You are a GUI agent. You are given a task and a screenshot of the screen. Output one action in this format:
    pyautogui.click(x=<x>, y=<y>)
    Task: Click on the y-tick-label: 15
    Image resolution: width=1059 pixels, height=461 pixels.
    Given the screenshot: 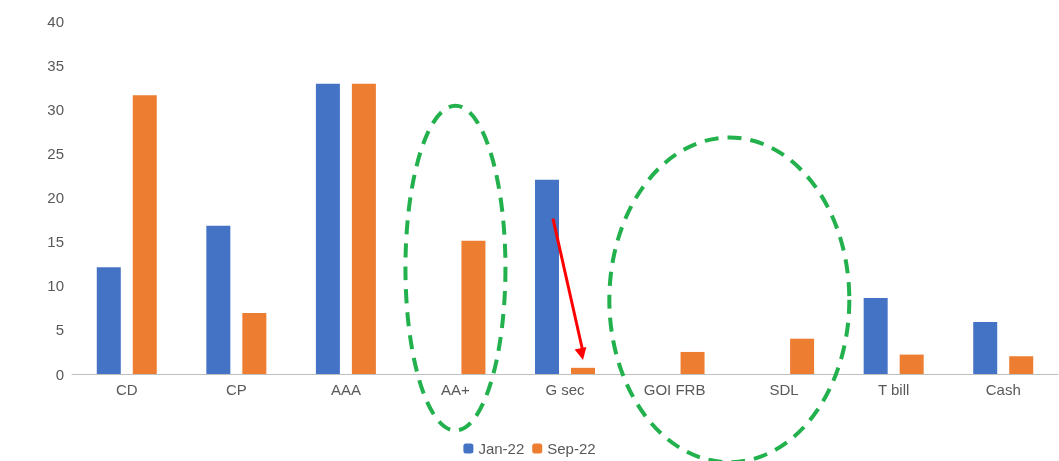 What is the action you would take?
    pyautogui.click(x=55, y=242)
    